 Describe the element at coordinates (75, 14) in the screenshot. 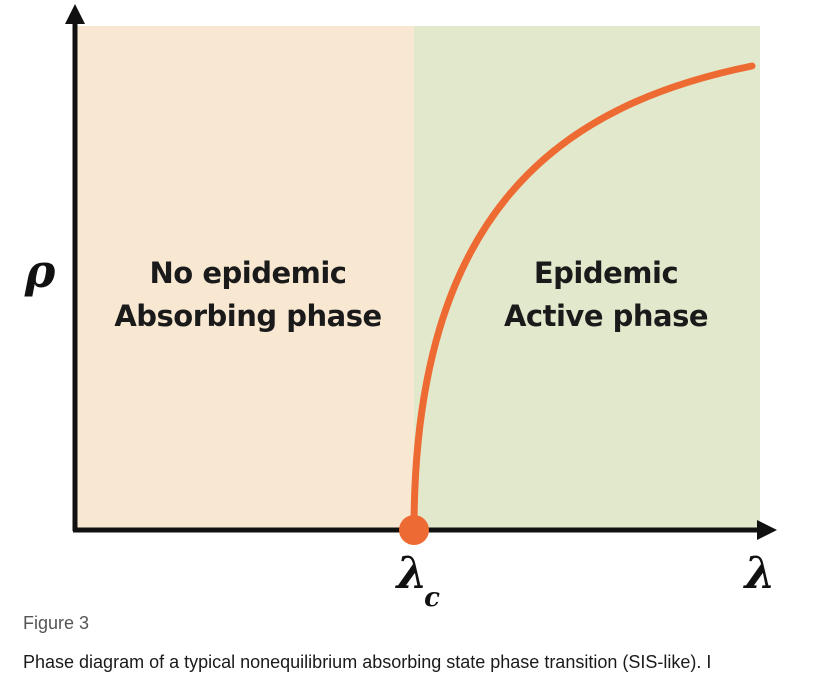

I see `y-axis-arrowhead` at that location.